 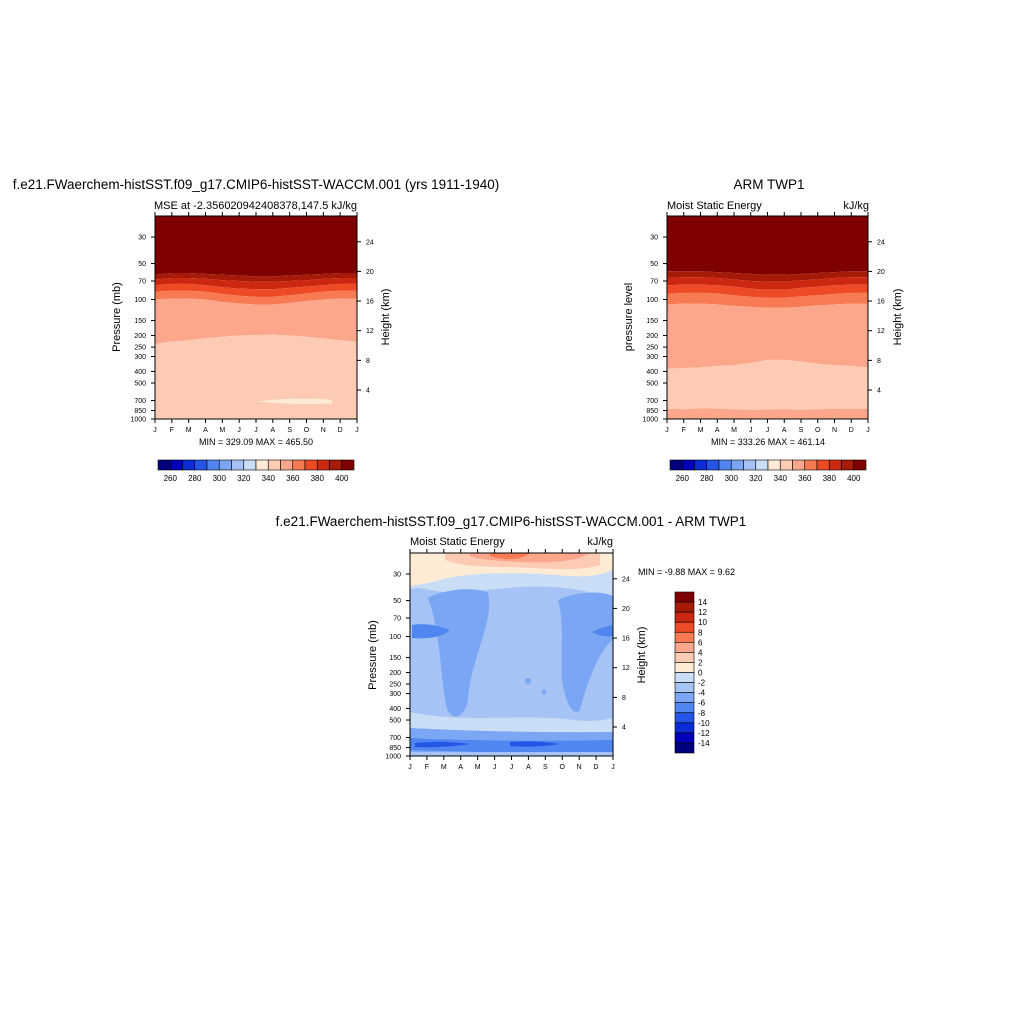 What do you see at coordinates (700, 652) in the screenshot?
I see `diff-colorbar-label-4: 4` at bounding box center [700, 652].